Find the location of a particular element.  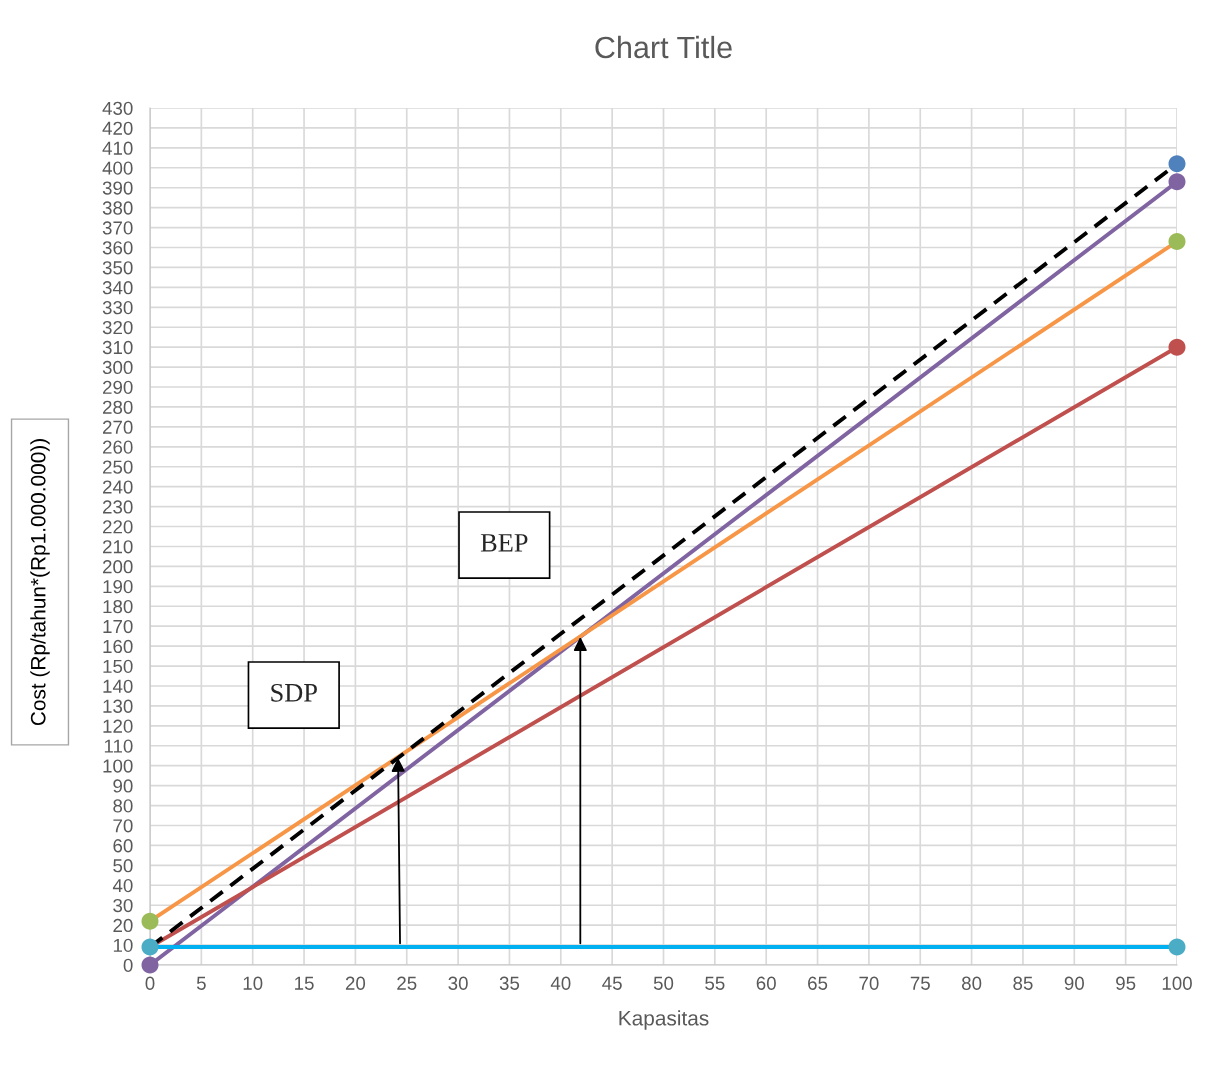

x-tick-label: 95 is located at coordinates (1126, 983).